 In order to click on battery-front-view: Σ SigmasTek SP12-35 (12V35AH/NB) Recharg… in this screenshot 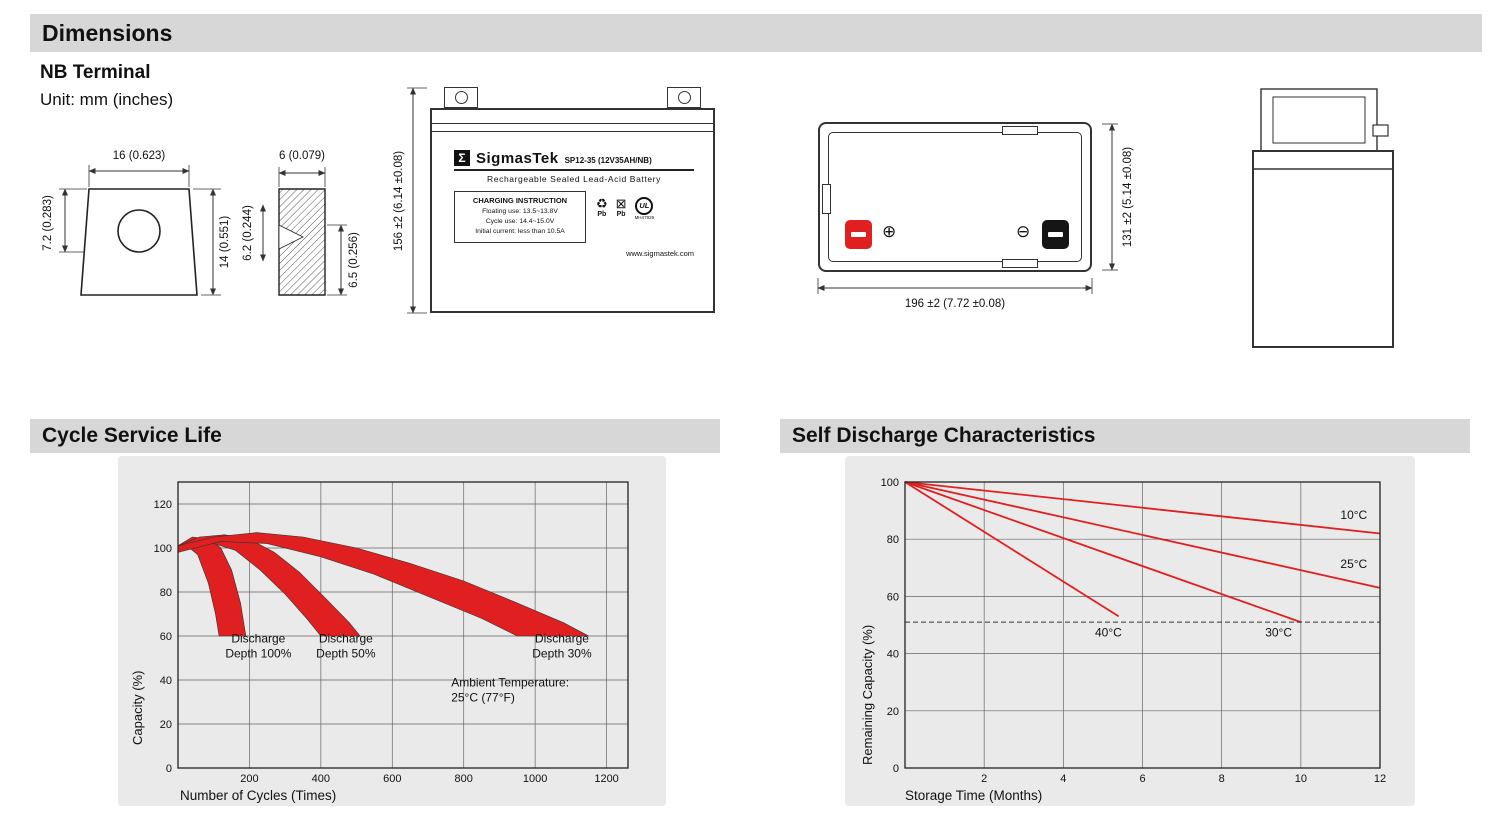, I will do `click(572, 199)`.